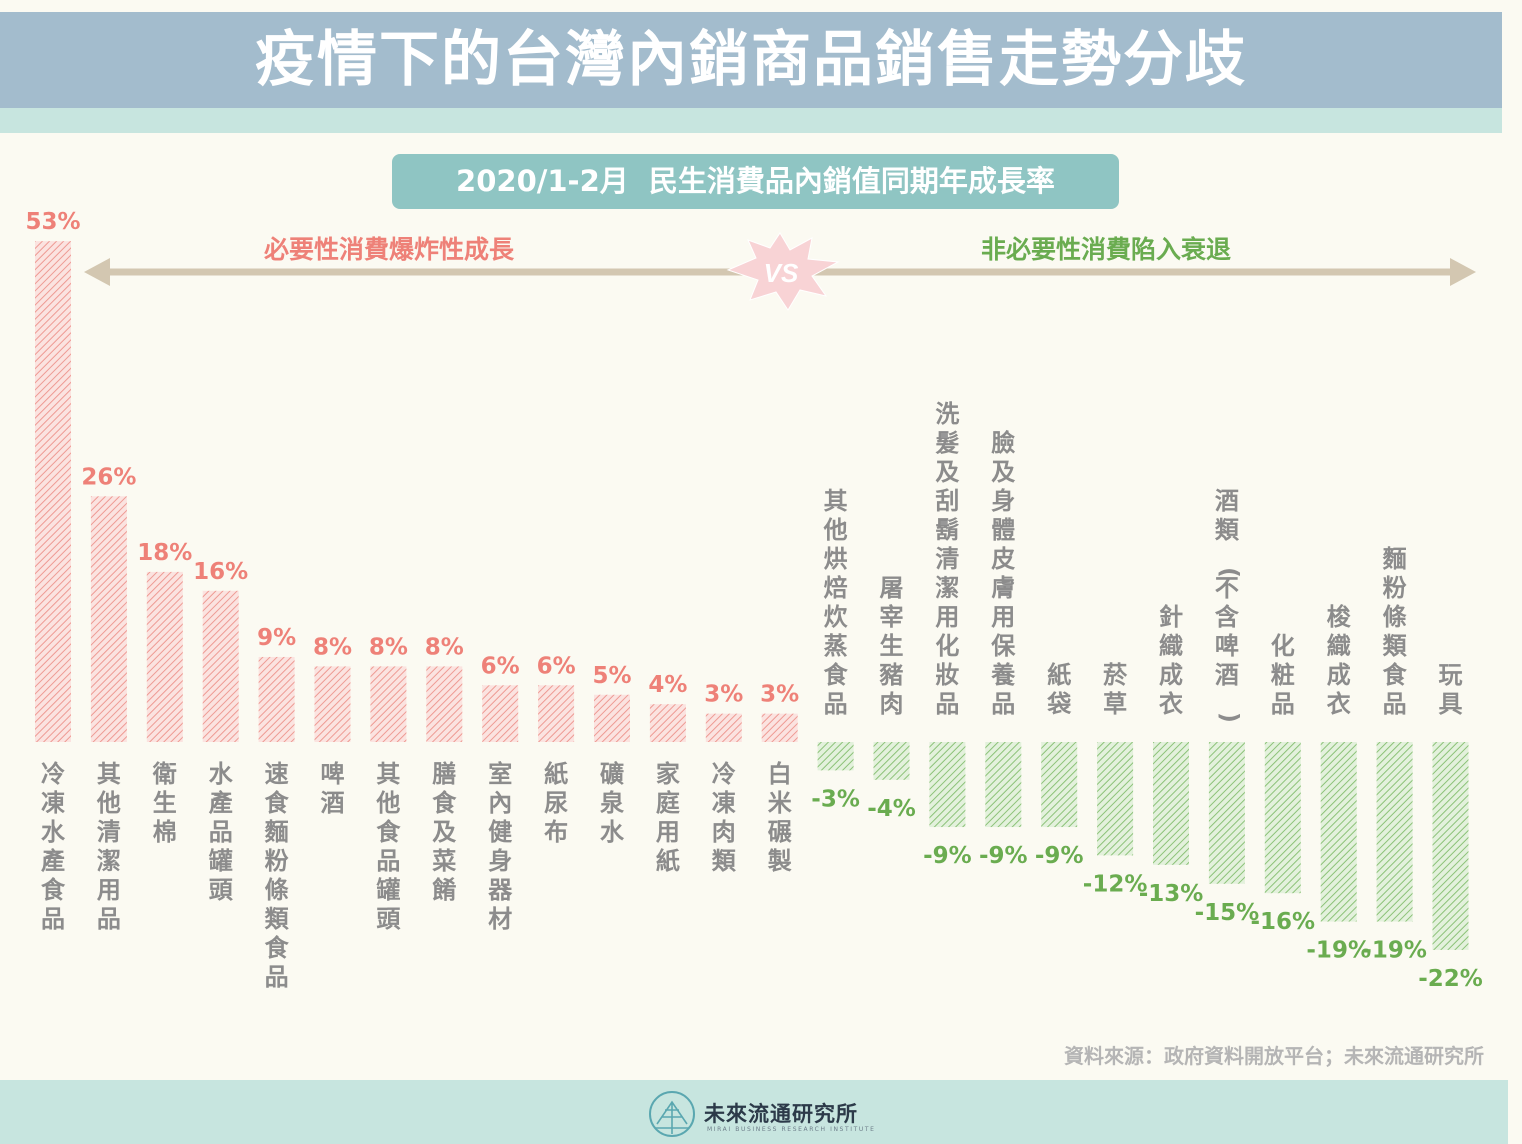  Describe the element at coordinates (836, 602) in the screenshot. I see `category-label-15: 其他烘焙炊蒸食品` at that location.